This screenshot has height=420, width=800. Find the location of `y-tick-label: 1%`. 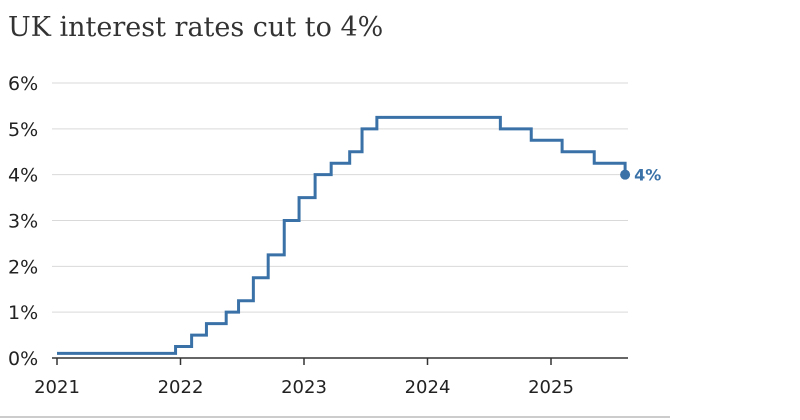

y-tick-label: 1% is located at coordinates (23, 313).